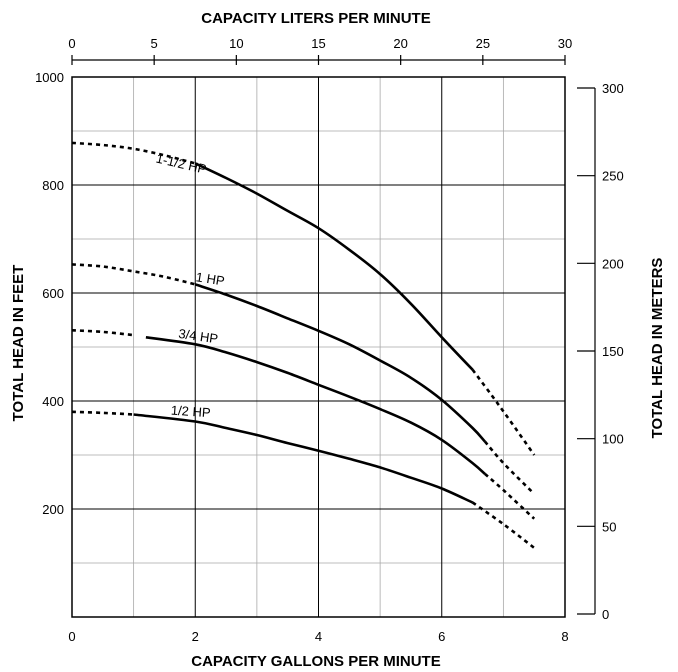 This screenshot has width=678, height=672. I want to click on curve-1-2-hp-solid, so click(303, 458).